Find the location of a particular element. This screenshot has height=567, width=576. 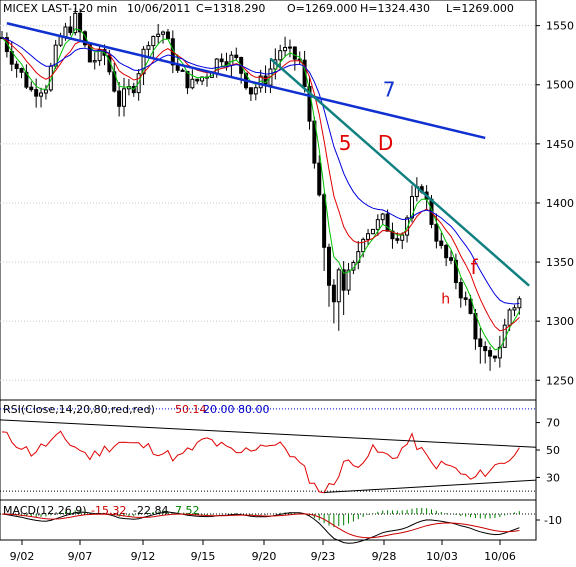

rsi-high-level: 80.00 is located at coordinates (254, 409).